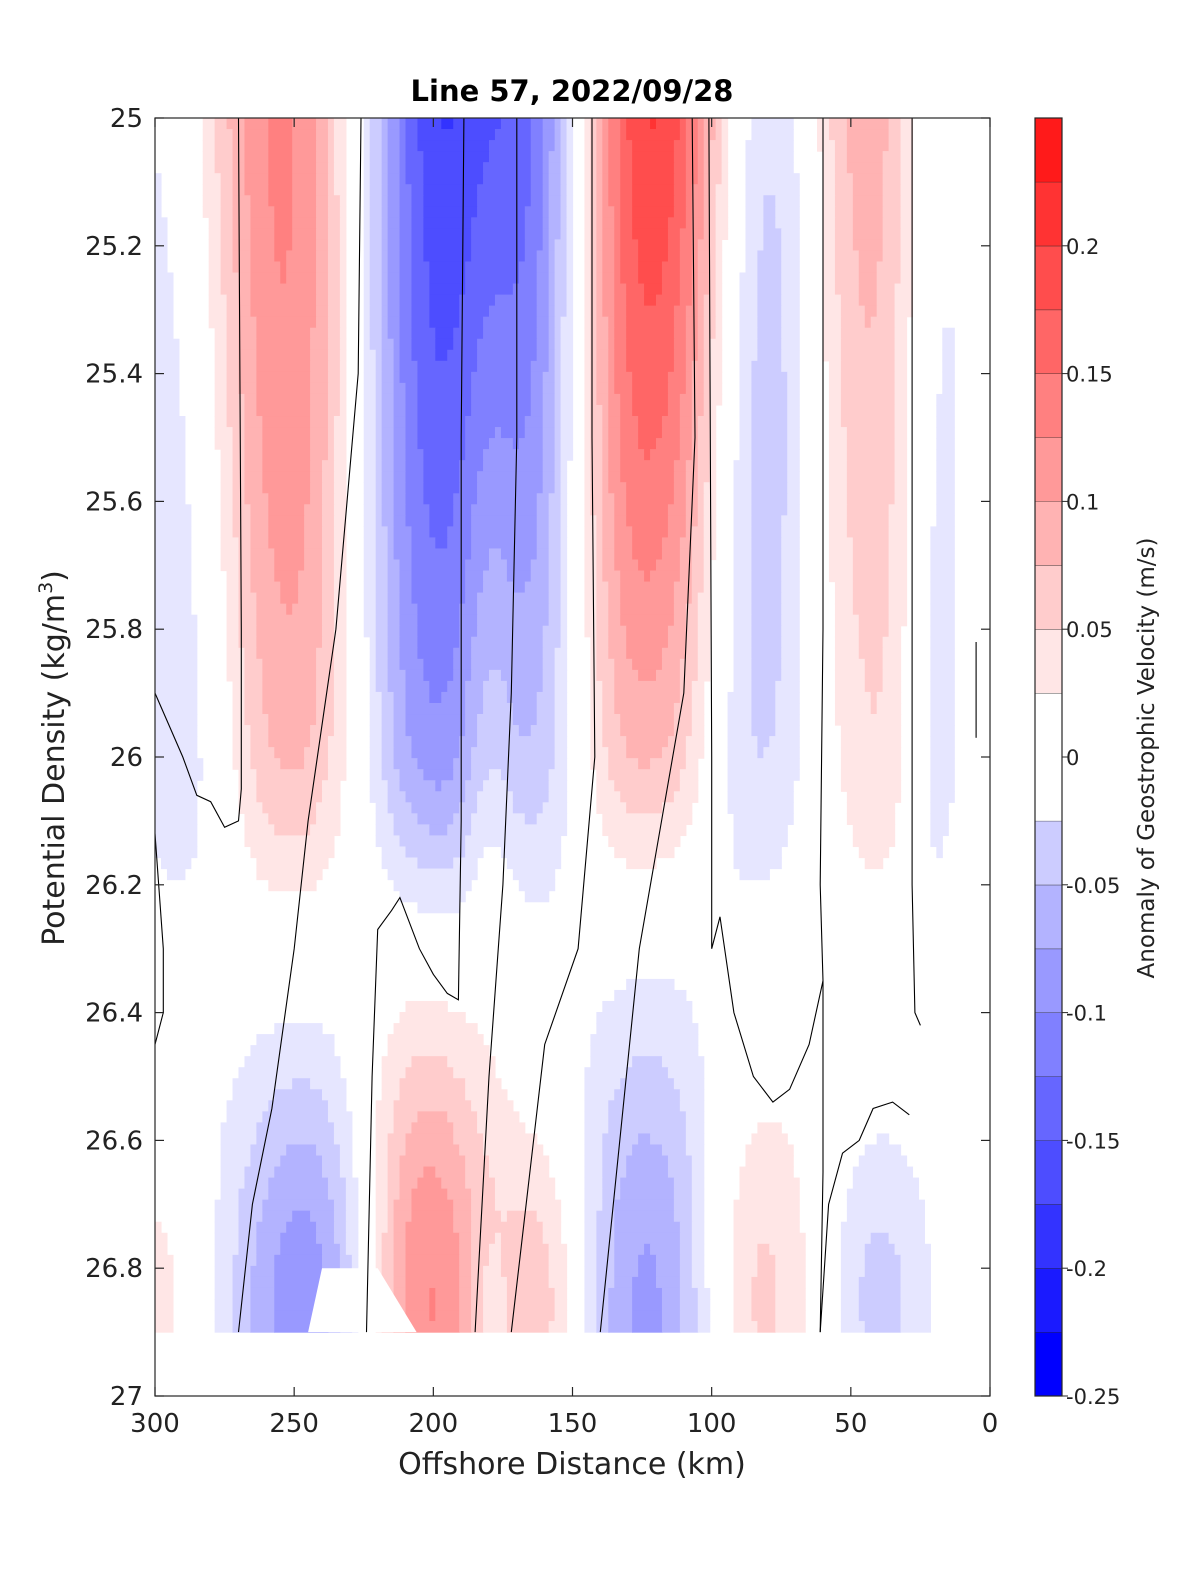  I want to click on colorbar-tick-label: 0.15, so click(1089, 375).